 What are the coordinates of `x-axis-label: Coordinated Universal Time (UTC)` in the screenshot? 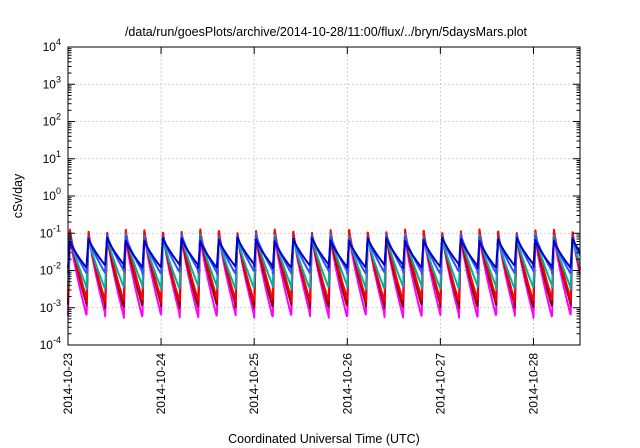 It's located at (324, 439).